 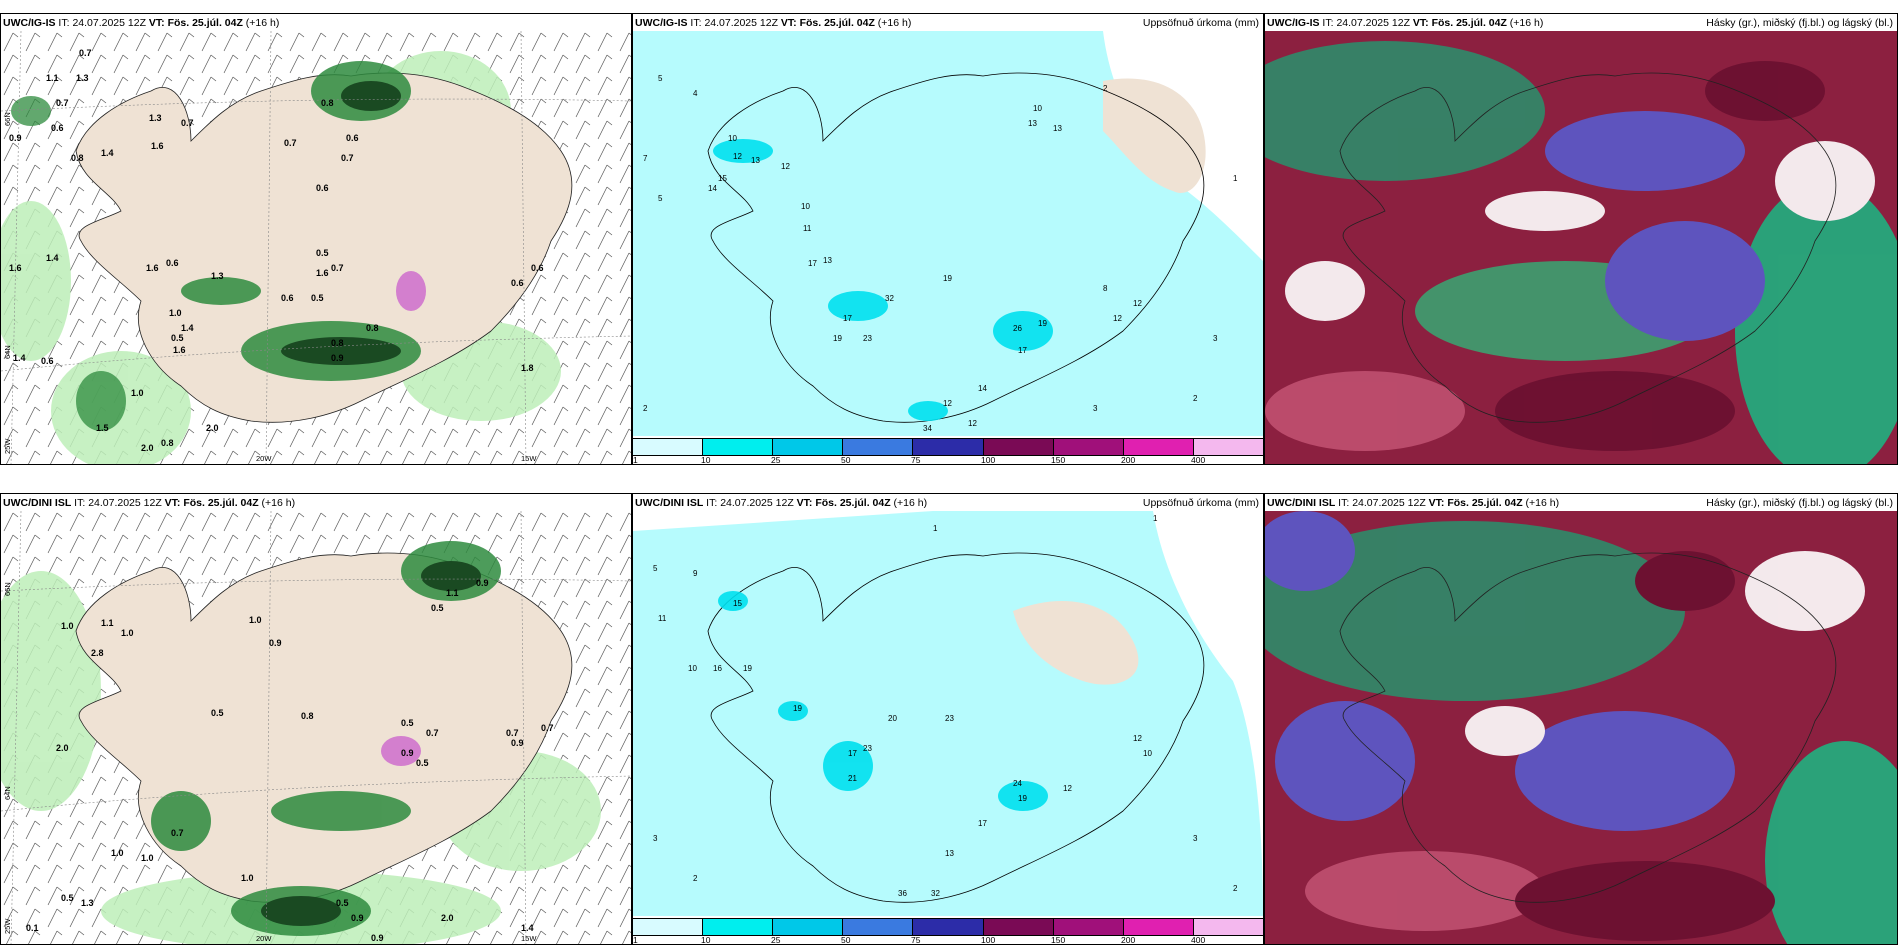 What do you see at coordinates (529, 458) in the screenshot?
I see `lon-label: 15W` at bounding box center [529, 458].